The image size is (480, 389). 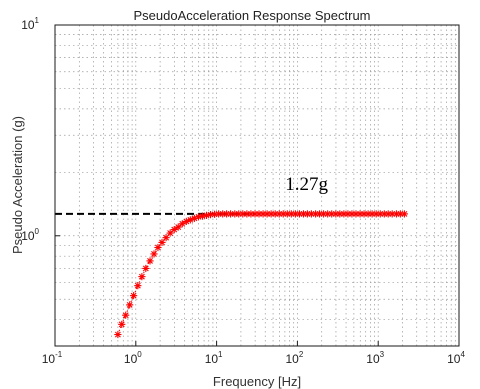 What do you see at coordinates (30, 235) in the screenshot?
I see `y-tick-label: 10⁰` at bounding box center [30, 235].